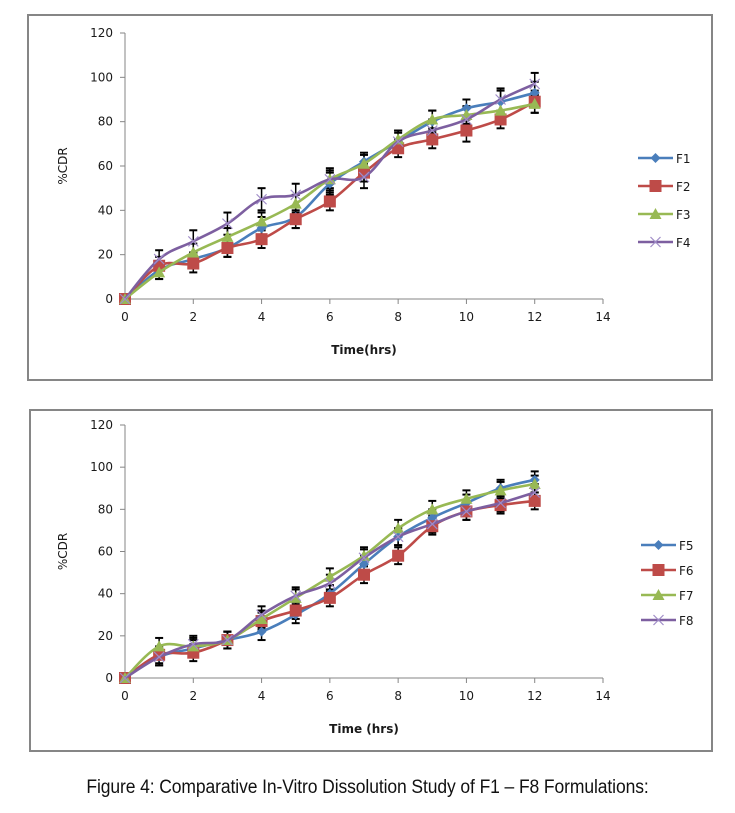 Image resolution: width=735 pixels, height=813 pixels. I want to click on y-tick-label: 40, so click(105, 594).